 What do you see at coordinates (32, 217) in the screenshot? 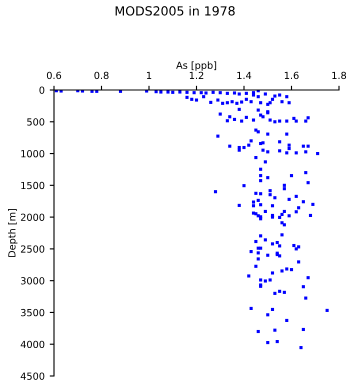
I see `y-tick-label: 2000` at bounding box center [32, 217].